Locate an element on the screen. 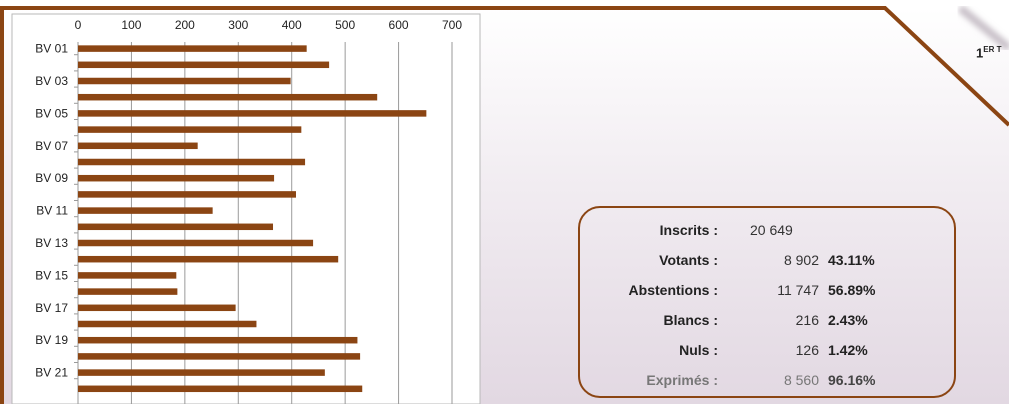 Image resolution: width=1009 pixels, height=404 pixels. y-tick-label: BV 05 is located at coordinates (51, 113).